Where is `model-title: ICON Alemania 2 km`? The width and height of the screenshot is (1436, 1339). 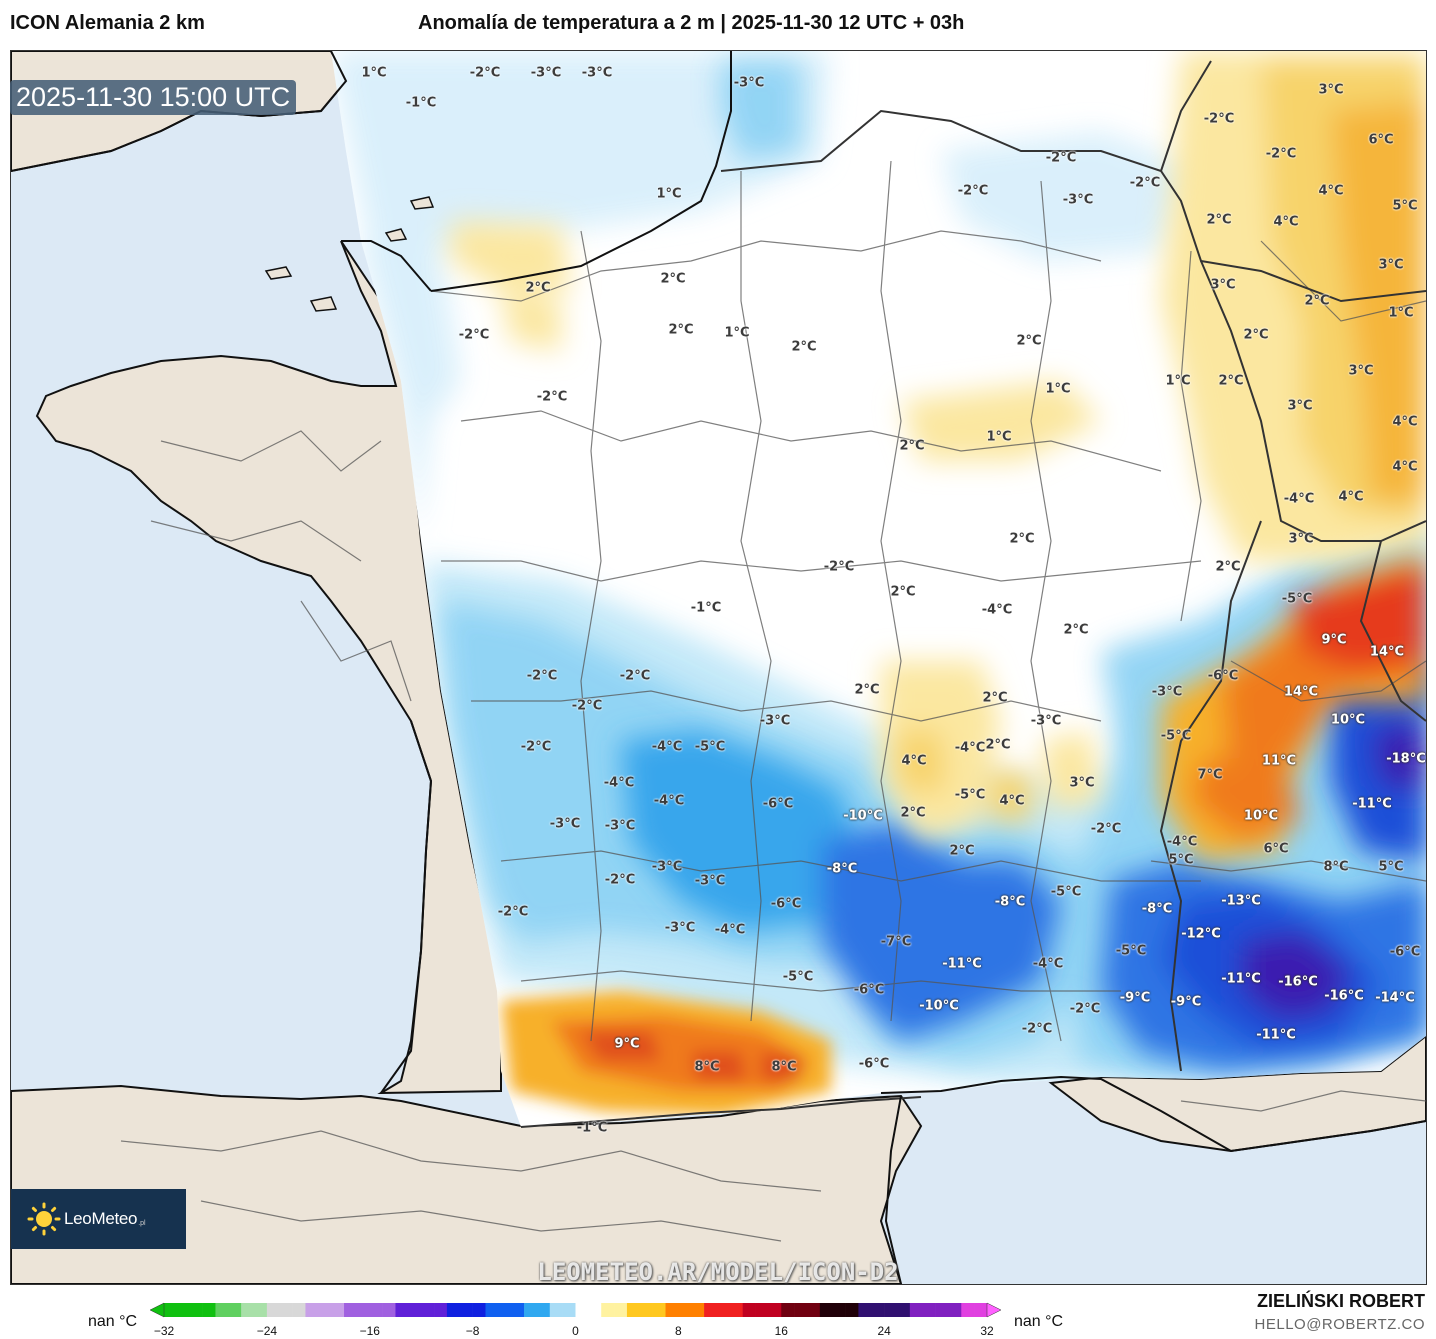 model-title: ICON Alemania 2 km is located at coordinates (107, 23).